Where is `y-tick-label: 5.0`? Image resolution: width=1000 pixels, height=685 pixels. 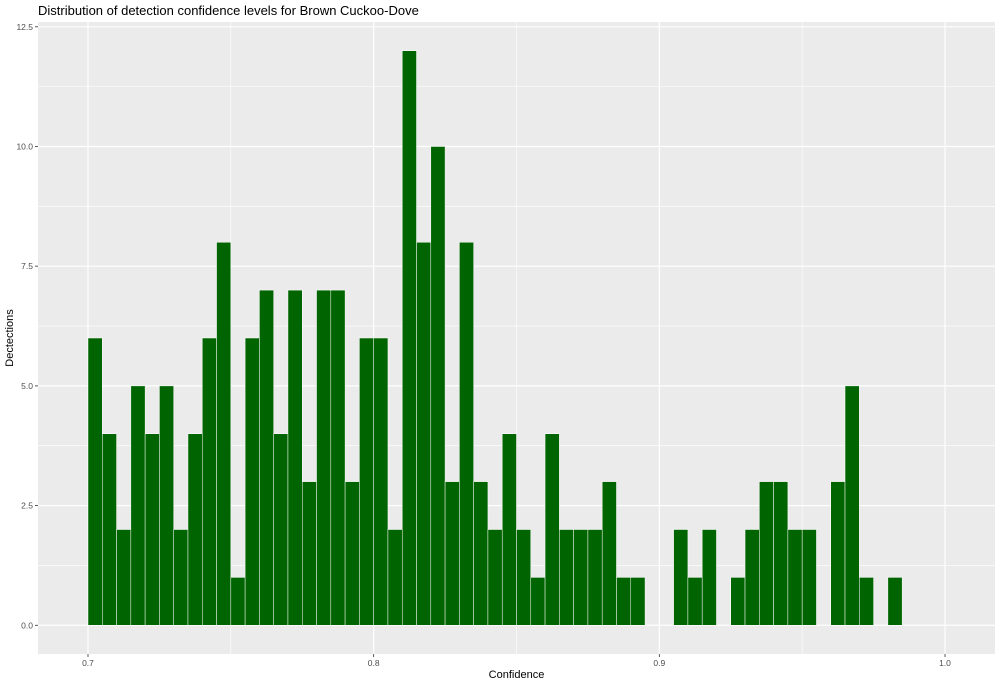
y-tick-label: 5.0 is located at coordinates (27, 386).